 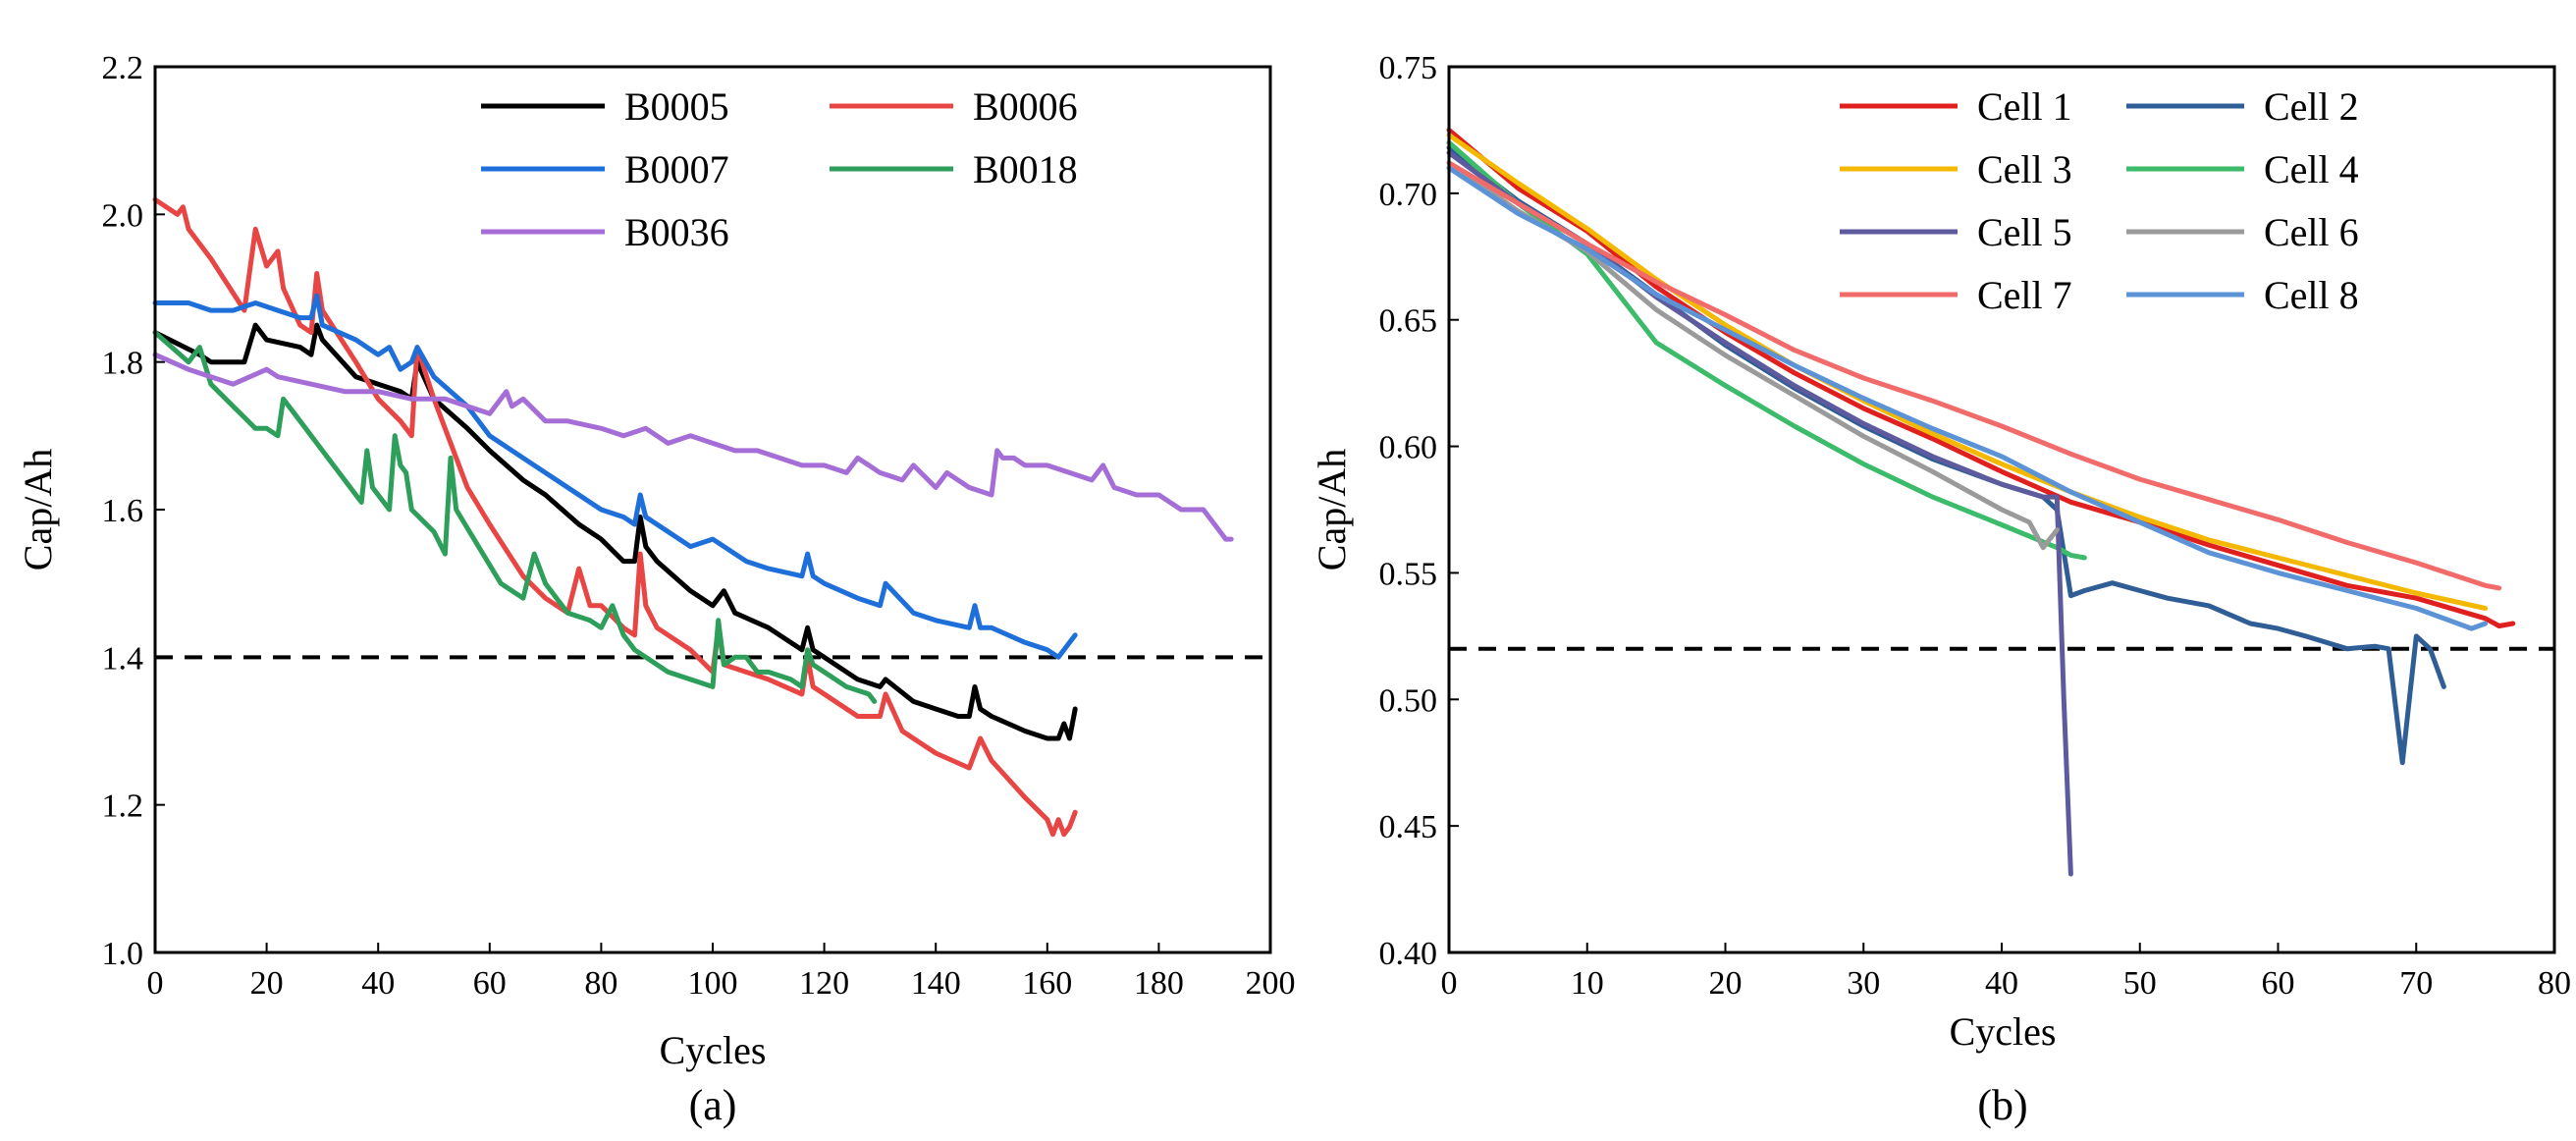 I want to click on panel-a-x-tick-label: 60, so click(x=490, y=983).